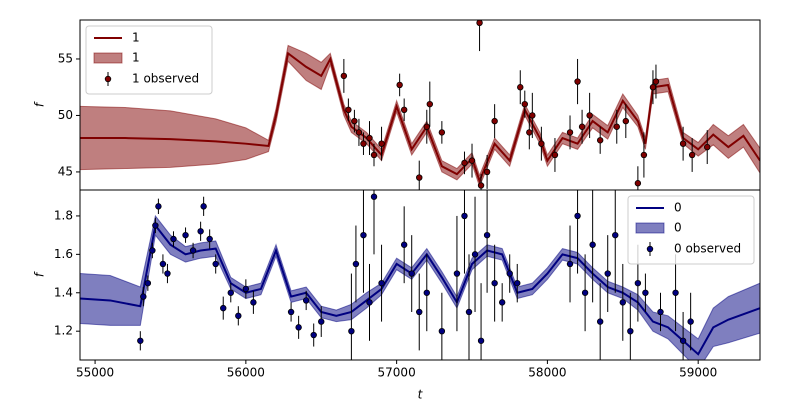 This screenshot has height=400, width=800. I want to click on x-tick-label: 59000, so click(698, 373).